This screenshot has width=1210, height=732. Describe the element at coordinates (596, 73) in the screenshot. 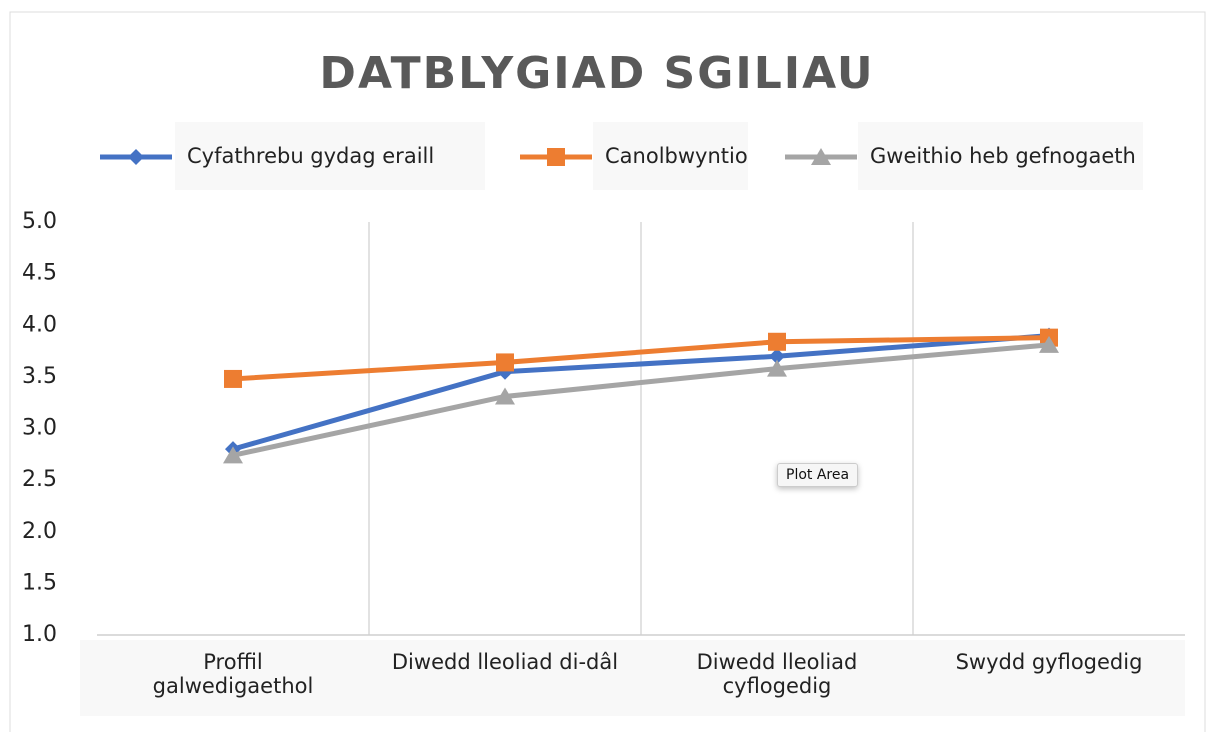

I see `chart-title: DATBLYGIAD SGILIAU` at that location.